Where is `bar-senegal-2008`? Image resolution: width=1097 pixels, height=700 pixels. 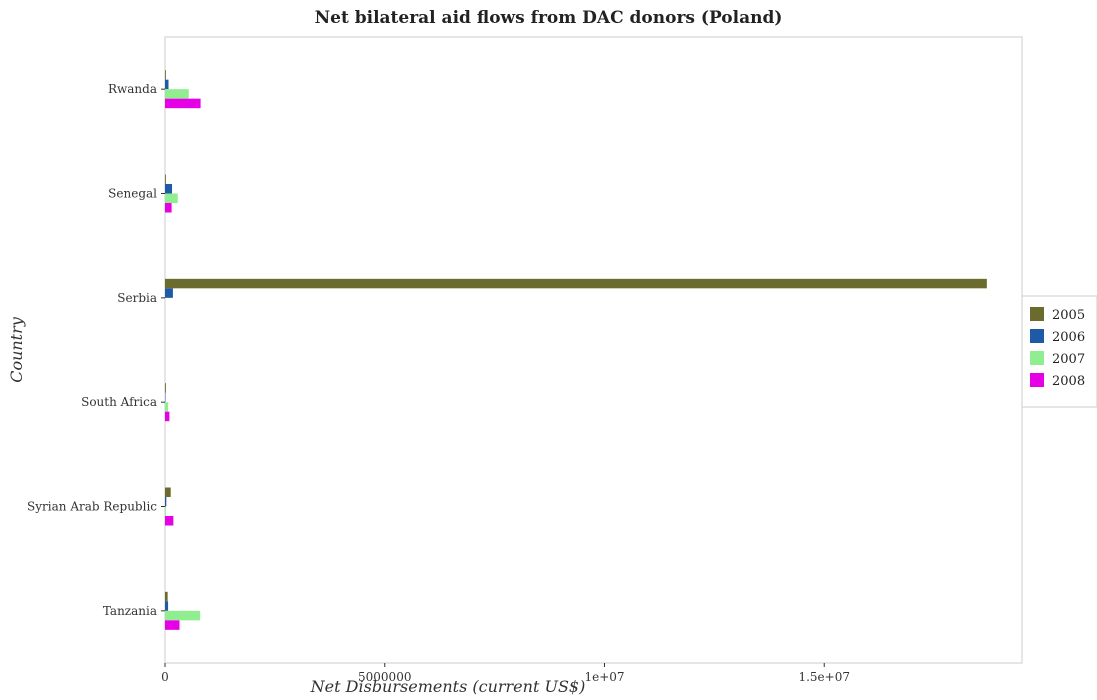 bar-senegal-2008 is located at coordinates (168, 208).